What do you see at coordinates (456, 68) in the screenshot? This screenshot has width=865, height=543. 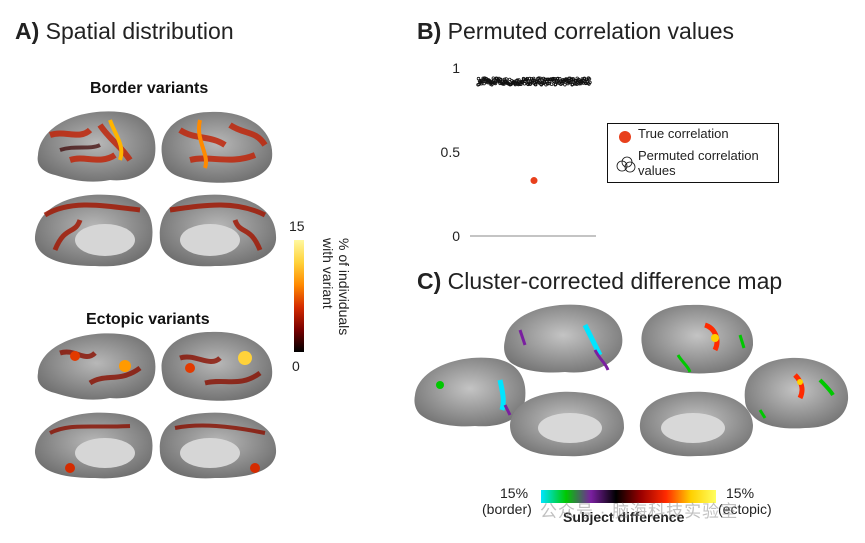 I see `y-tick-label: 1` at bounding box center [456, 68].